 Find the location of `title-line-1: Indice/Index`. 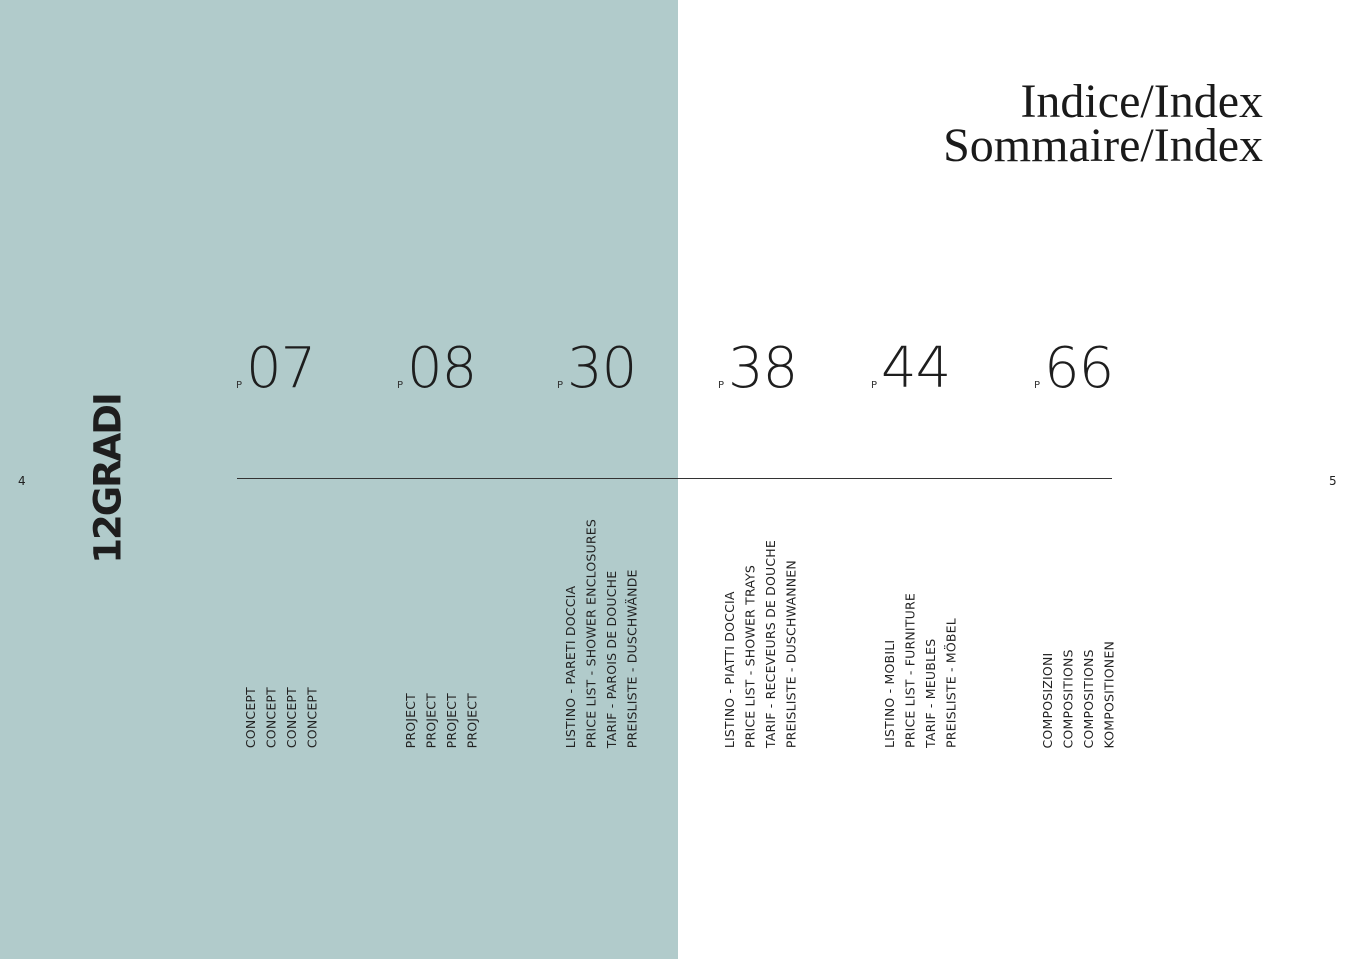

title-line-1: Indice/Index is located at coordinates (1141, 101).